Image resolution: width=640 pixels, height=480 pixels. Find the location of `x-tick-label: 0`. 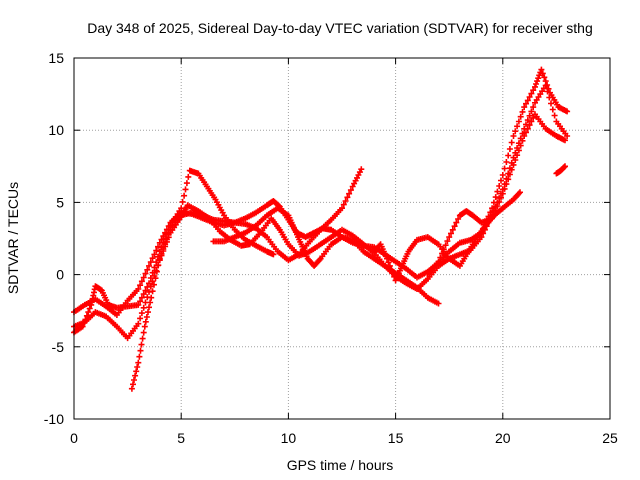

x-tick-label: 0 is located at coordinates (74, 438).